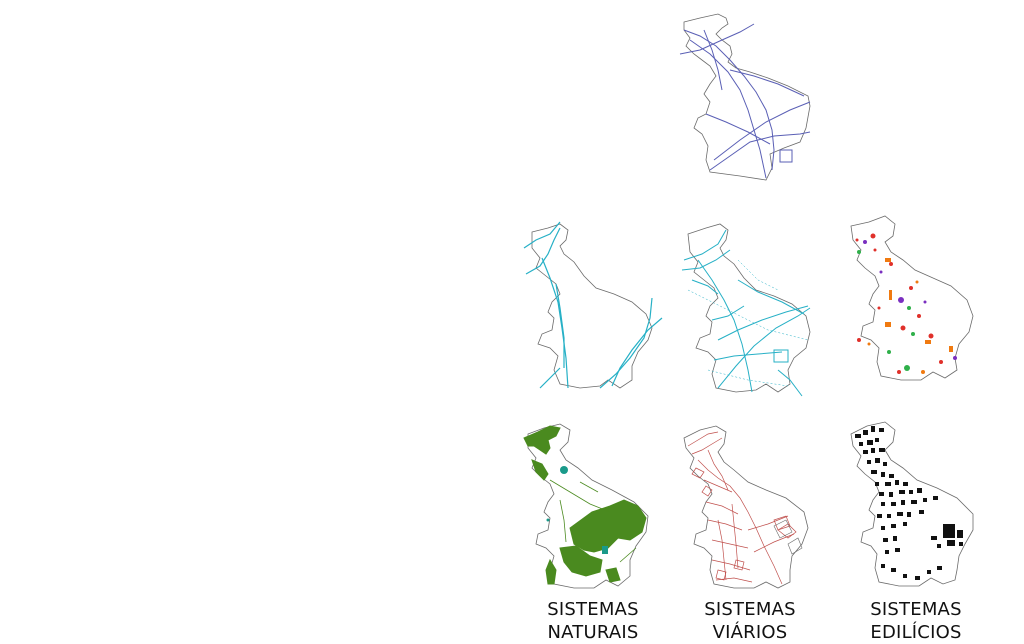 The width and height of the screenshot is (1024, 644). I want to click on map-cyan-network, so click(753, 312).